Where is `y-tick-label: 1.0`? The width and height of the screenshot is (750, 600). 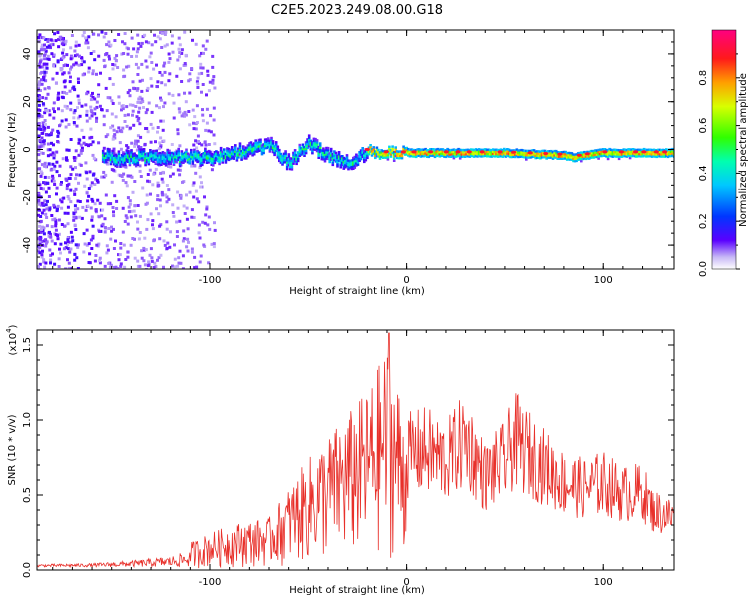 y-tick-label: 1.0 is located at coordinates (27, 420).